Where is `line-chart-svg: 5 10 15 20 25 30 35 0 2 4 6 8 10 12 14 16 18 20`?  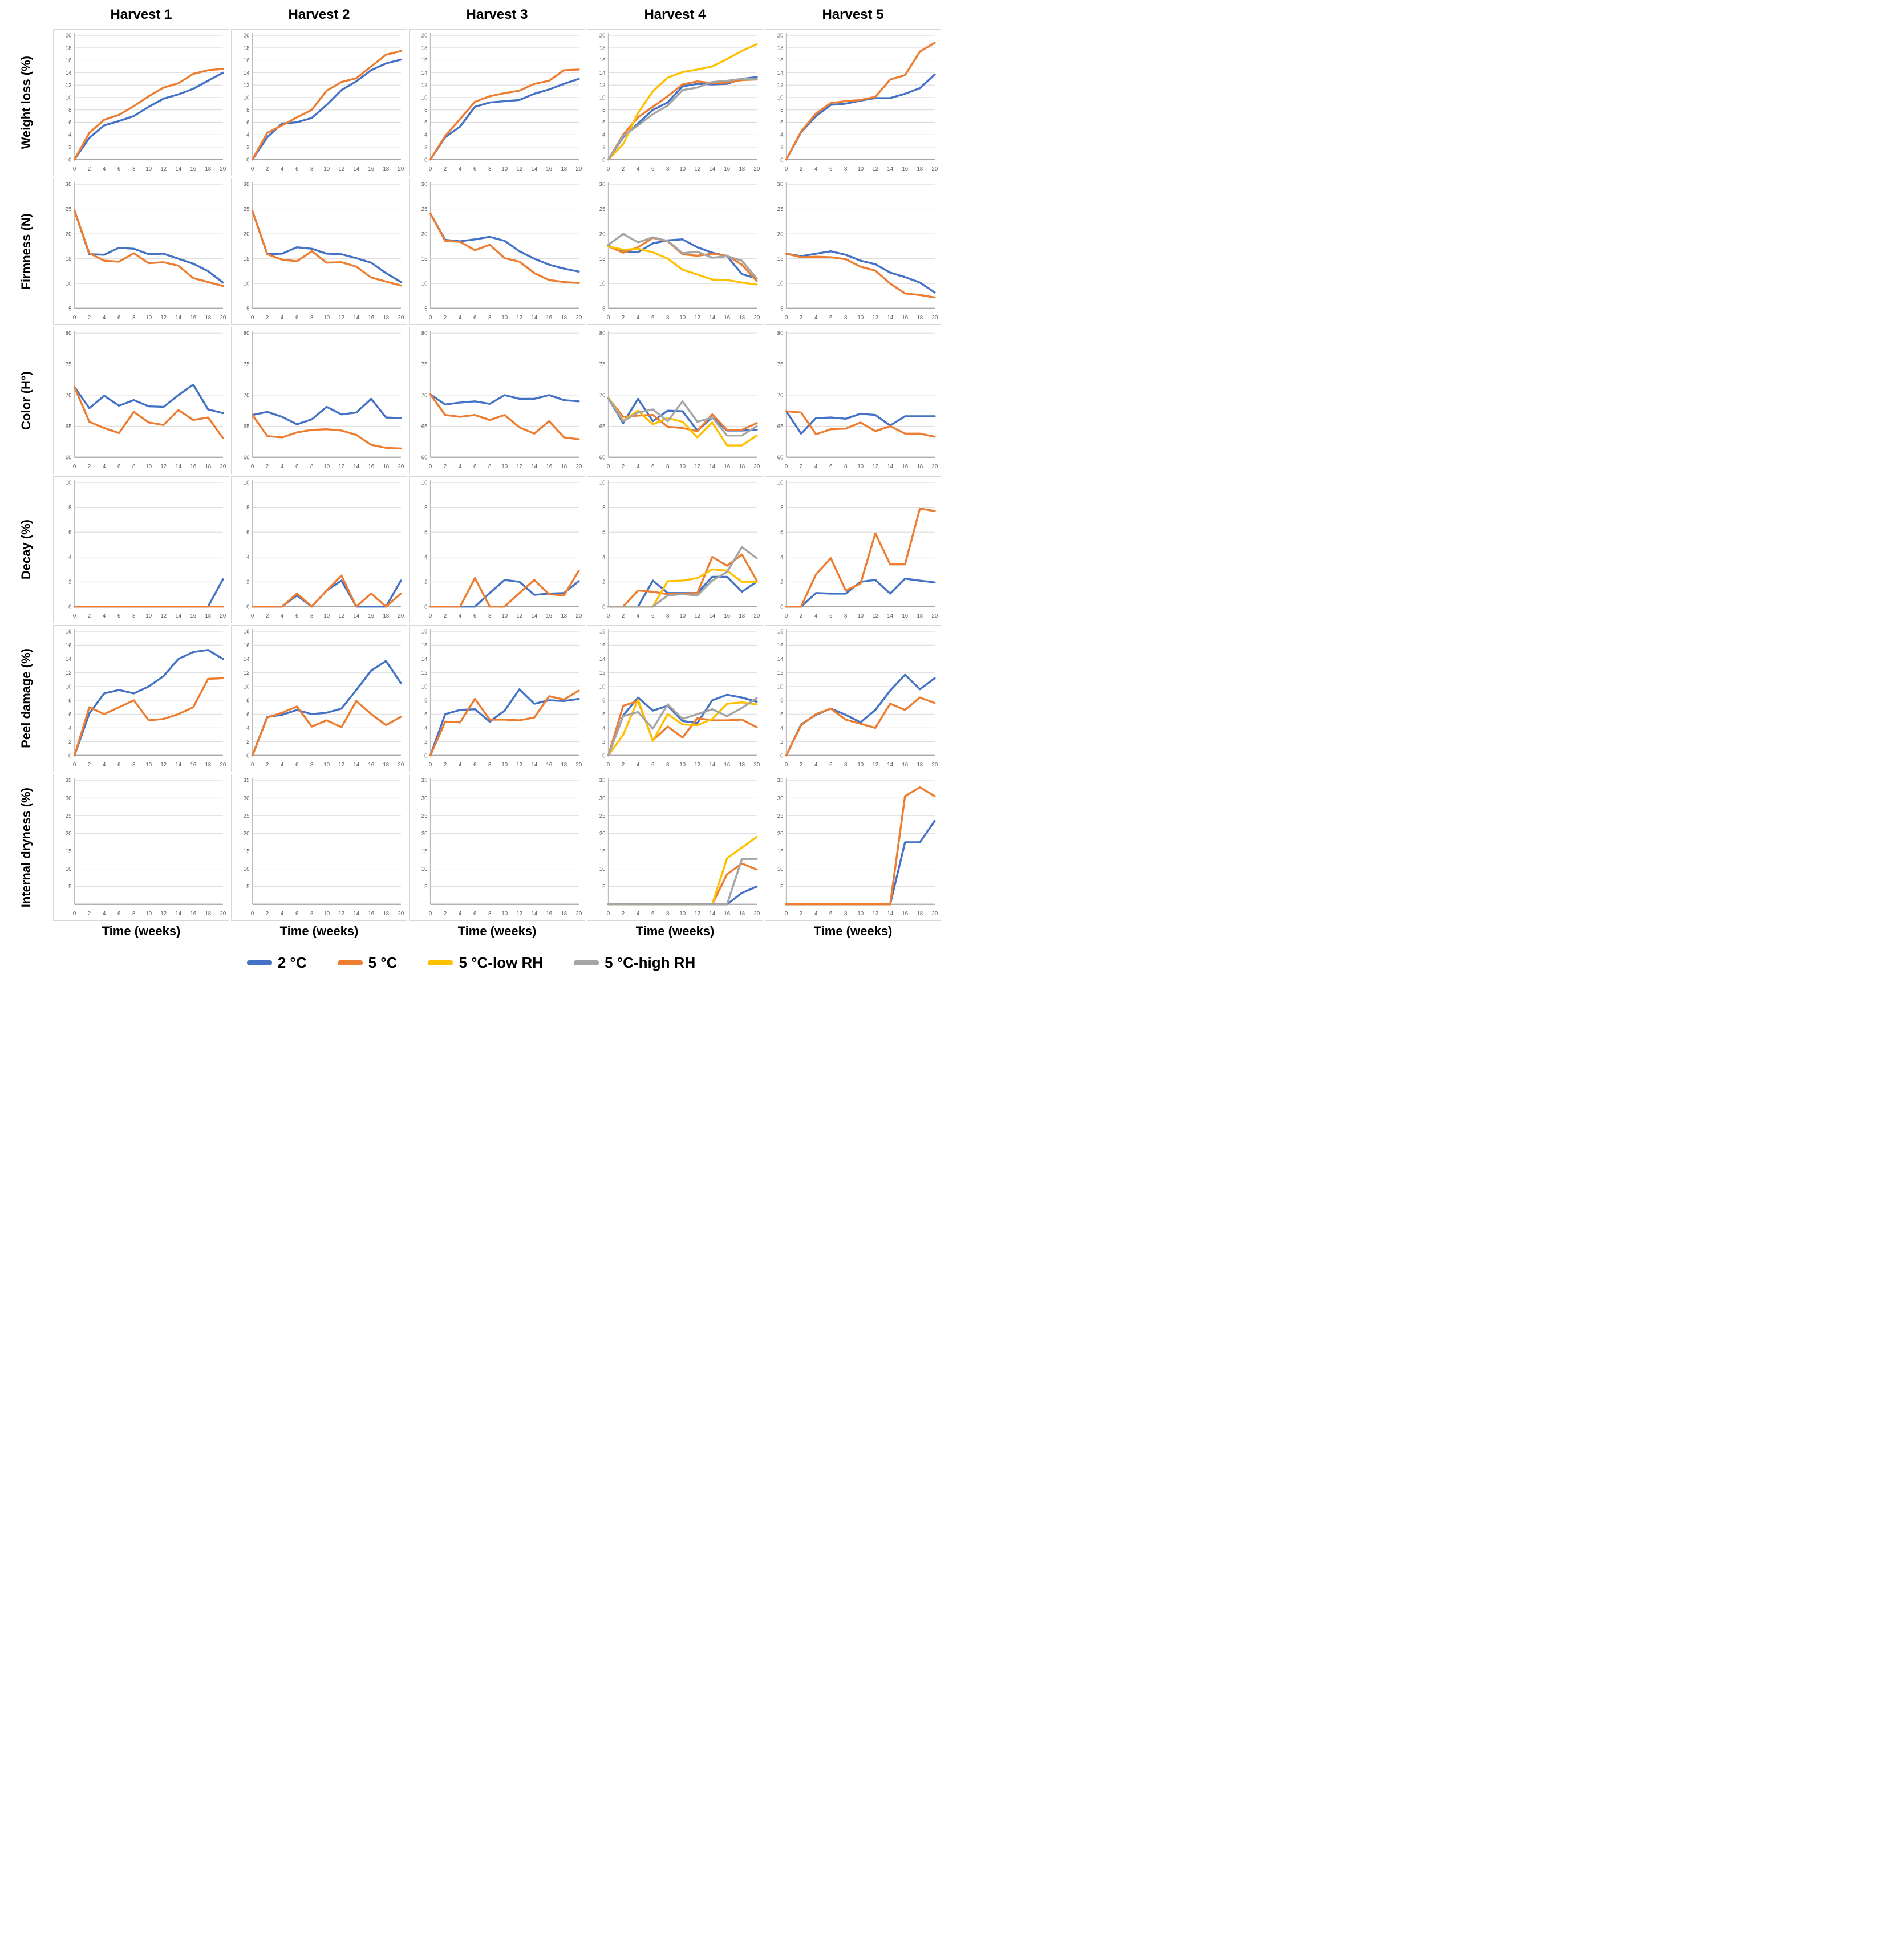
line-chart-svg: 5 10 15 20 25 30 35 0 2 4 6 8 10 12 14 16 18 20 is located at coordinates (324, 847).